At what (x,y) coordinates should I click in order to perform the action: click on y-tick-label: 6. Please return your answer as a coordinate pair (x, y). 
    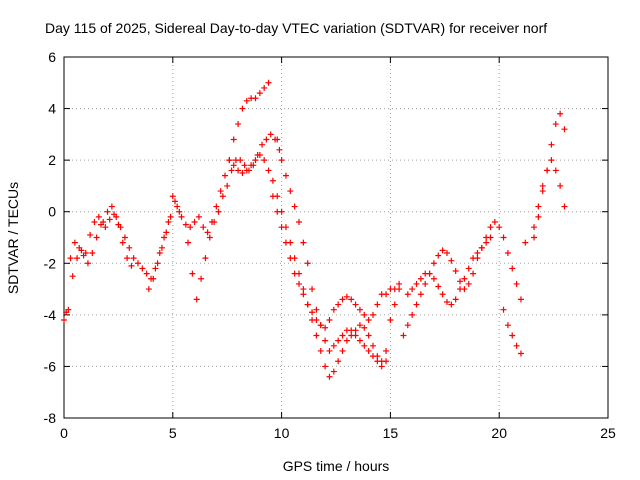
    Looking at the image, I should click on (52, 57).